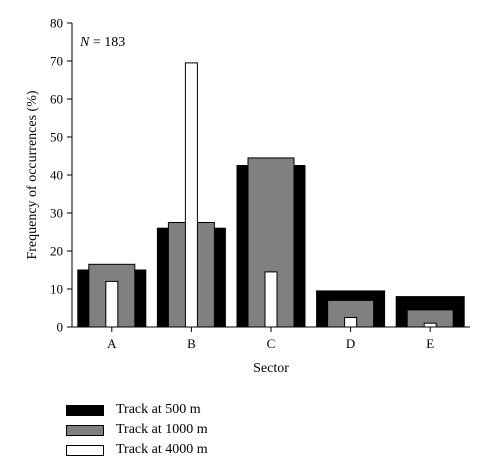  I want to click on y-tick-label: 30, so click(56, 213).